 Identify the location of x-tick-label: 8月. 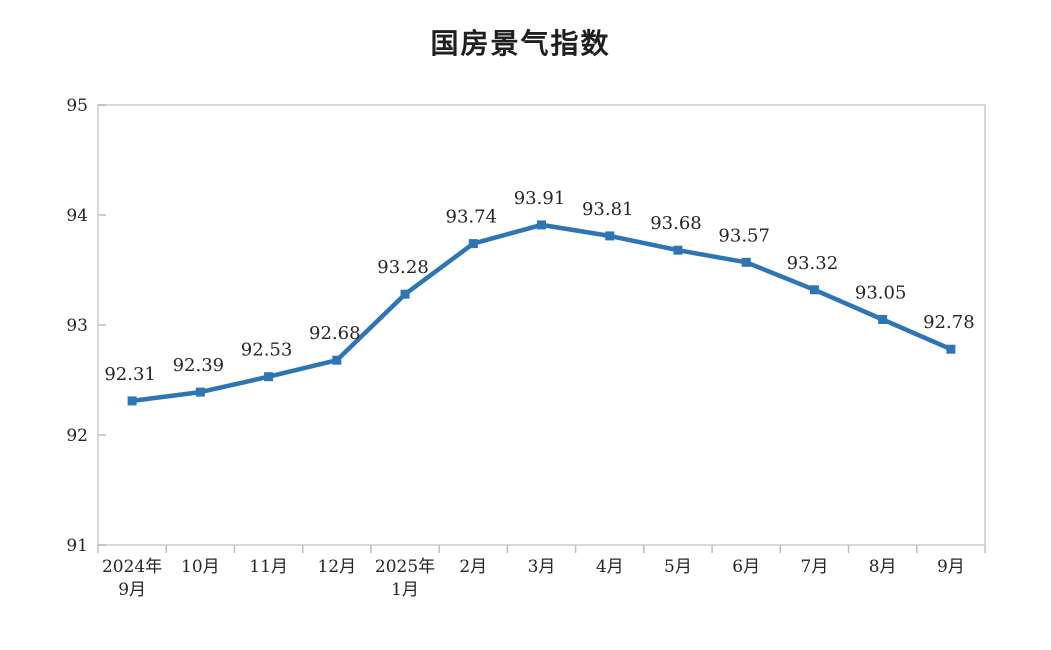
(883, 567).